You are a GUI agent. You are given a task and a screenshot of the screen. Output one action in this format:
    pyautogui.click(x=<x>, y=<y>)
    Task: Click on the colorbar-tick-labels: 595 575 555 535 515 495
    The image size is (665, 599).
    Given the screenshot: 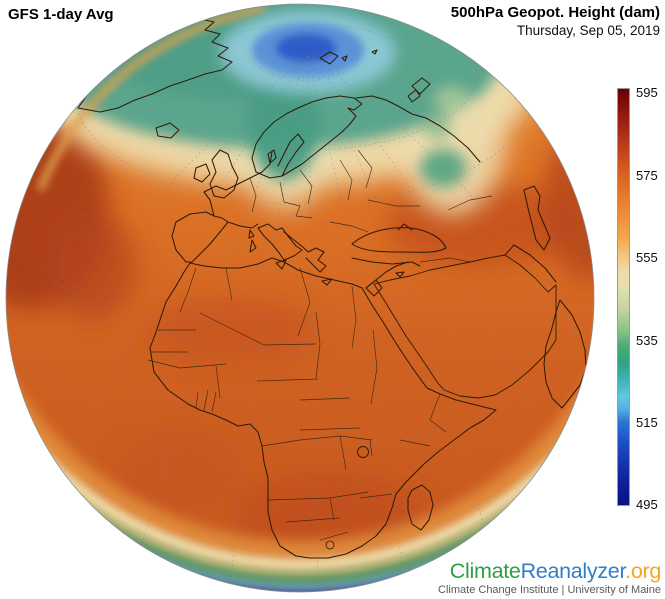 What is the action you would take?
    pyautogui.click(x=650, y=298)
    